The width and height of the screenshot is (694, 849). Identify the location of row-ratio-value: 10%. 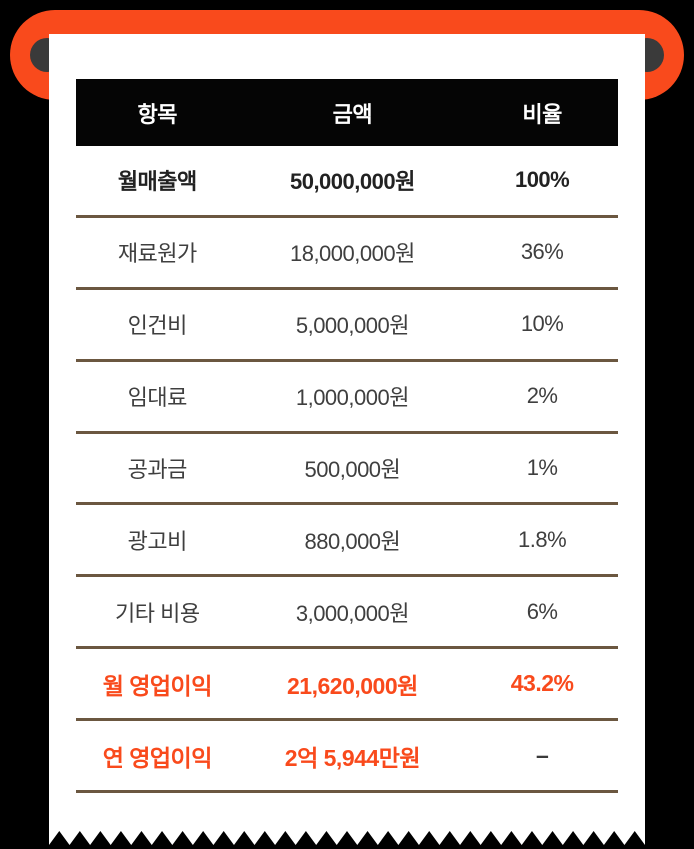
(542, 324).